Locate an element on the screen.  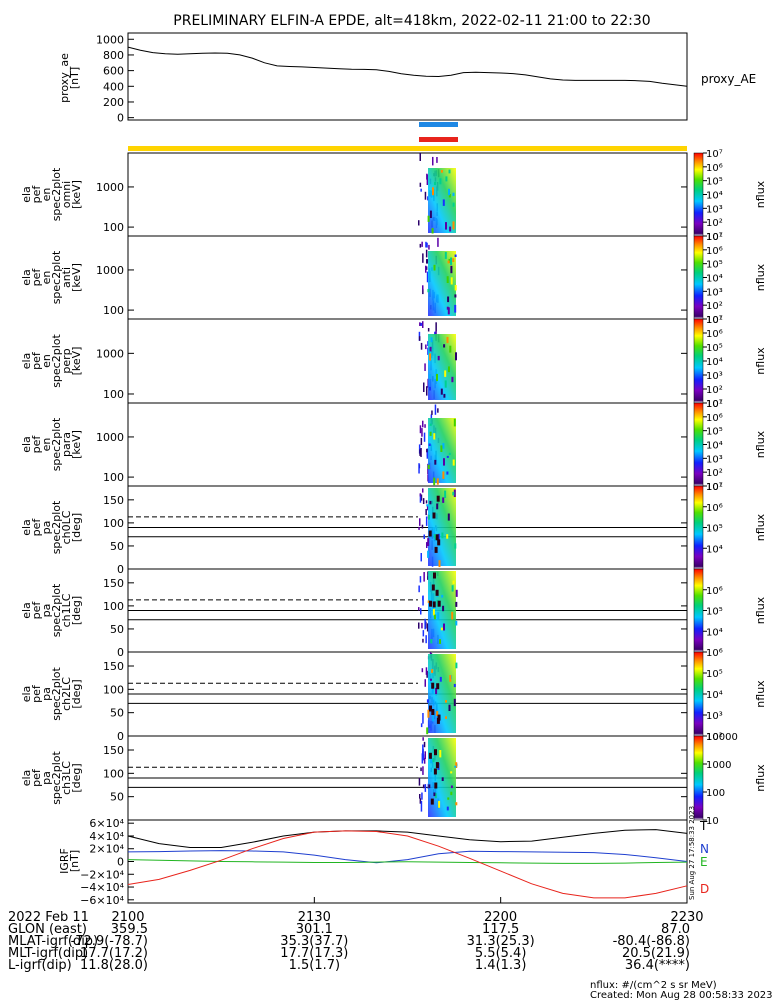
spec-para-tick-label: 1000 is located at coordinates (110, 437).